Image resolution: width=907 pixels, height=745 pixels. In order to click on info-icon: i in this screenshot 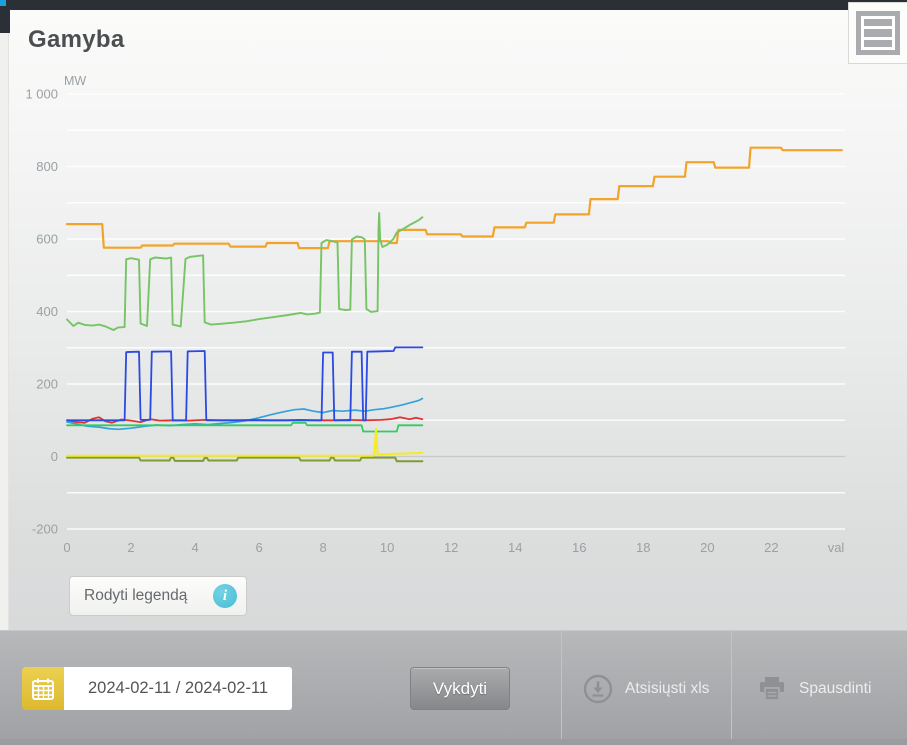, I will do `click(225, 596)`.